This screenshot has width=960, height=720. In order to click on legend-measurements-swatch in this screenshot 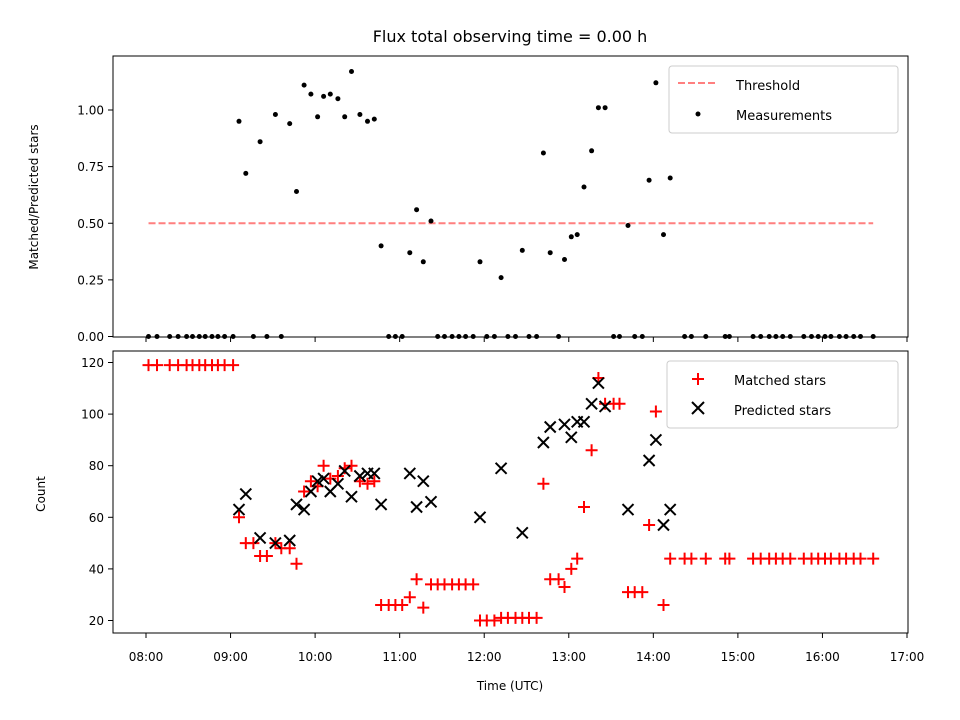, I will do `click(698, 114)`.